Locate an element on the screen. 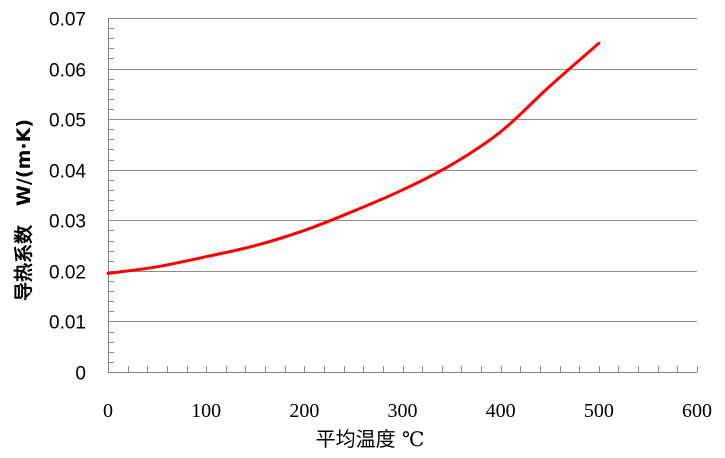 The width and height of the screenshot is (725, 458). x-tick-label: 400 is located at coordinates (501, 411).